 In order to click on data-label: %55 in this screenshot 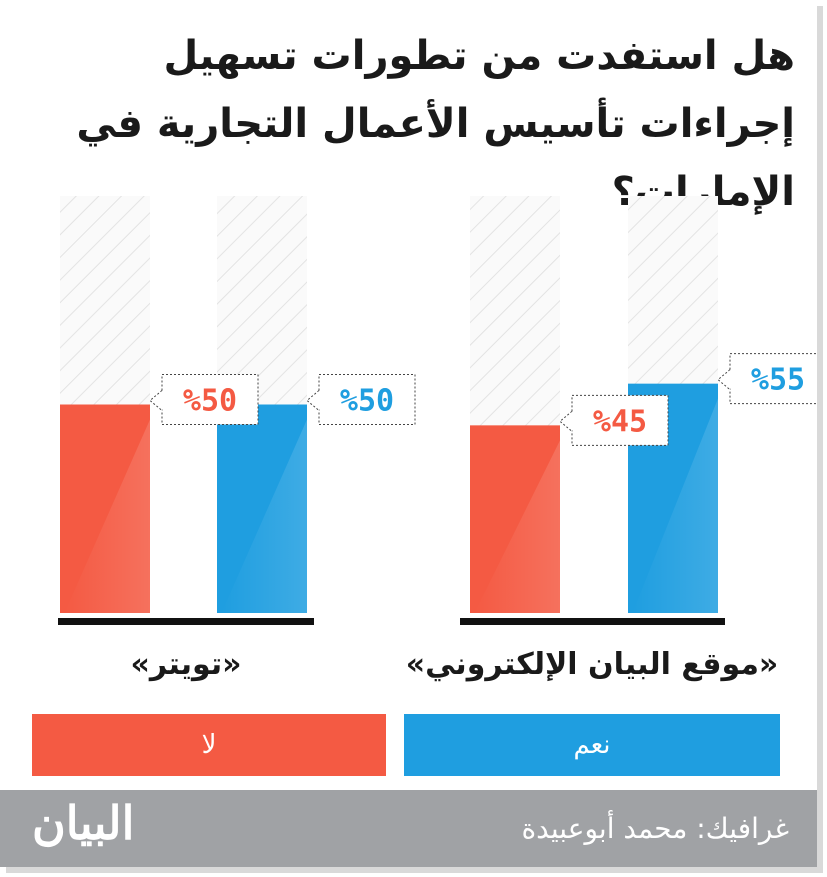, I will do `click(778, 380)`.